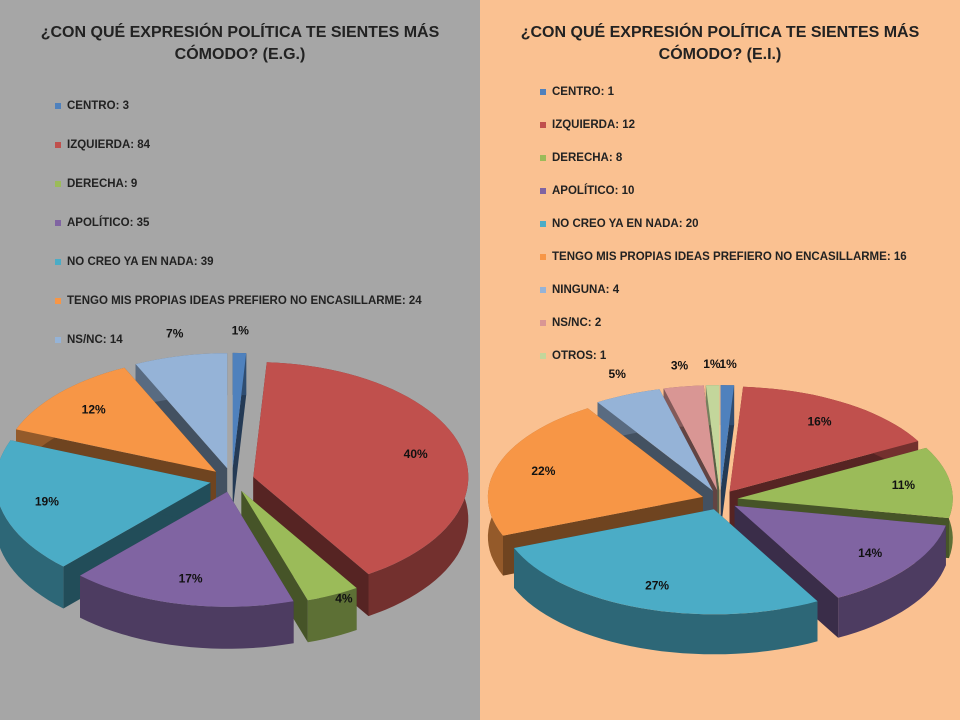 This screenshot has height=720, width=960. Describe the element at coordinates (415, 301) in the screenshot. I see `legend-count: 24` at that location.